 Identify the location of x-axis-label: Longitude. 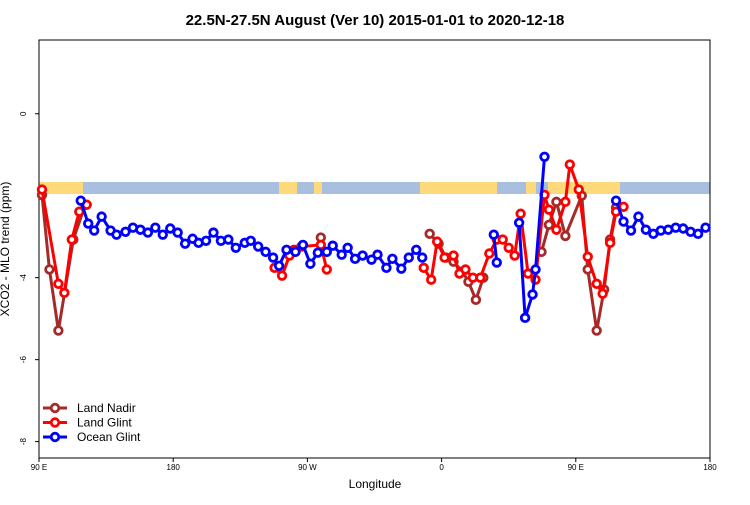
(375, 484).